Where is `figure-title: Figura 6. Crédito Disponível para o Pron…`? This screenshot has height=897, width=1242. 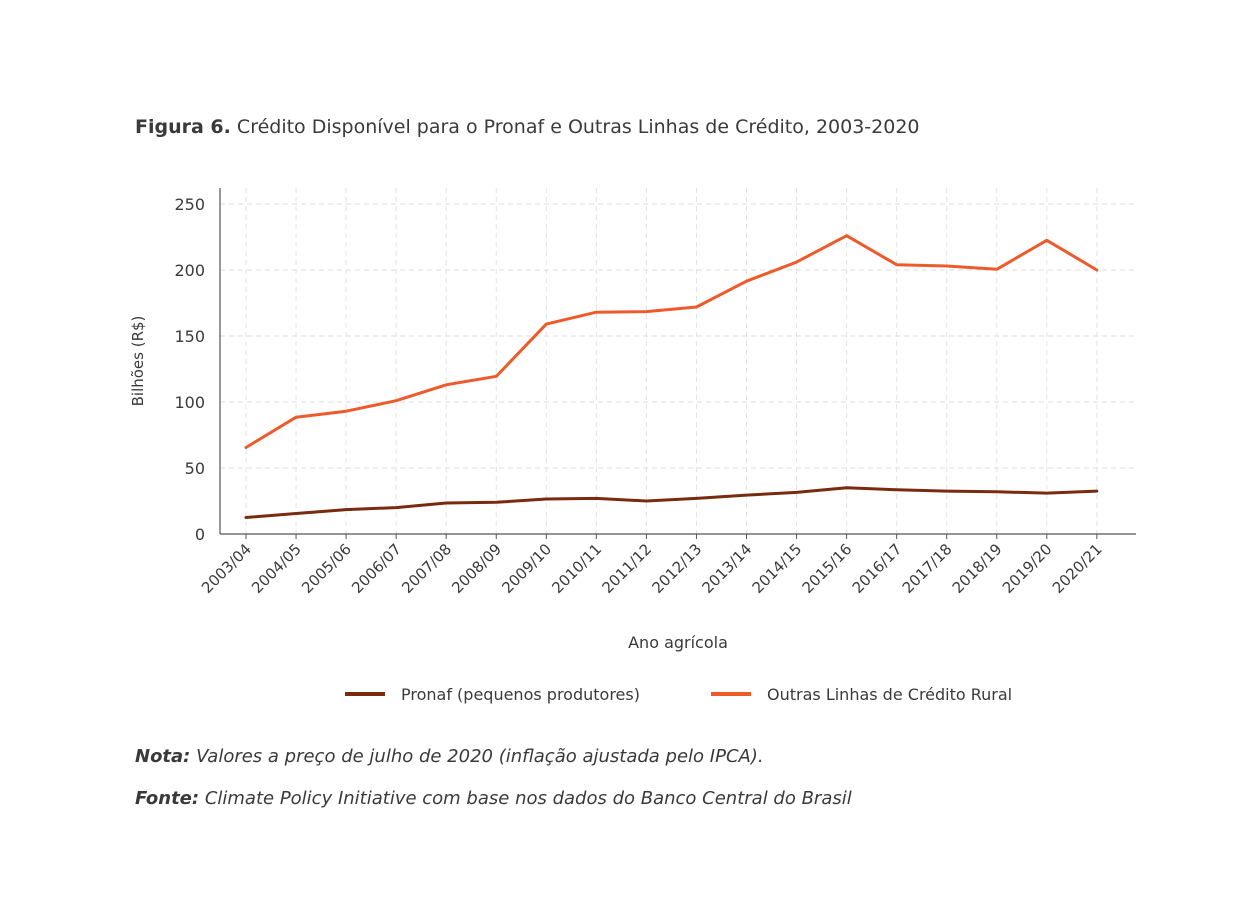 figure-title: Figura 6. Crédito Disponível para o Pron… is located at coordinates (527, 127).